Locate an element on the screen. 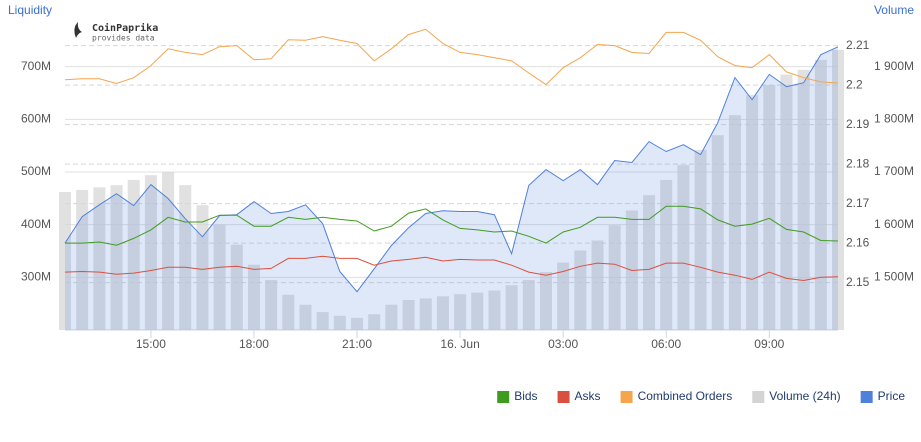 The height and width of the screenshot is (442, 921). y3-tick-label: 1 700M is located at coordinates (894, 171).